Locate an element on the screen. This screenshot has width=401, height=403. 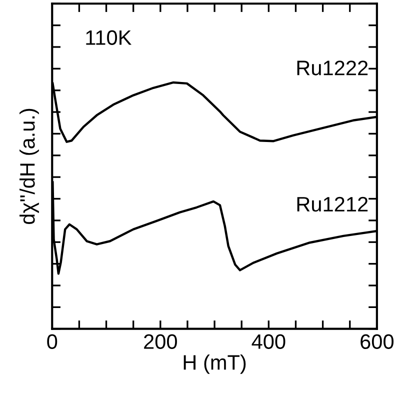
text: 110K is located at coordinates (109, 37).